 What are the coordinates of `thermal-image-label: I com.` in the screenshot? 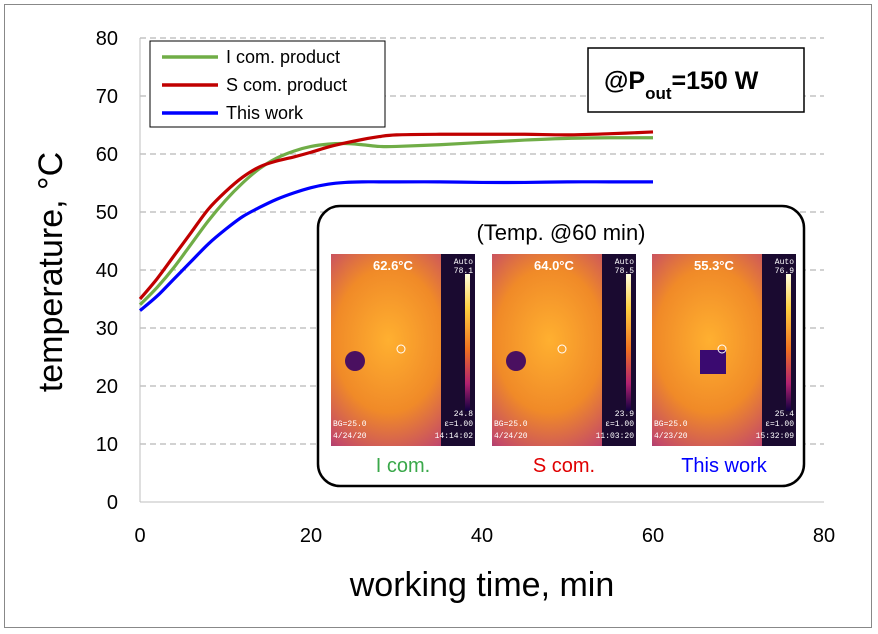 It's located at (403, 466).